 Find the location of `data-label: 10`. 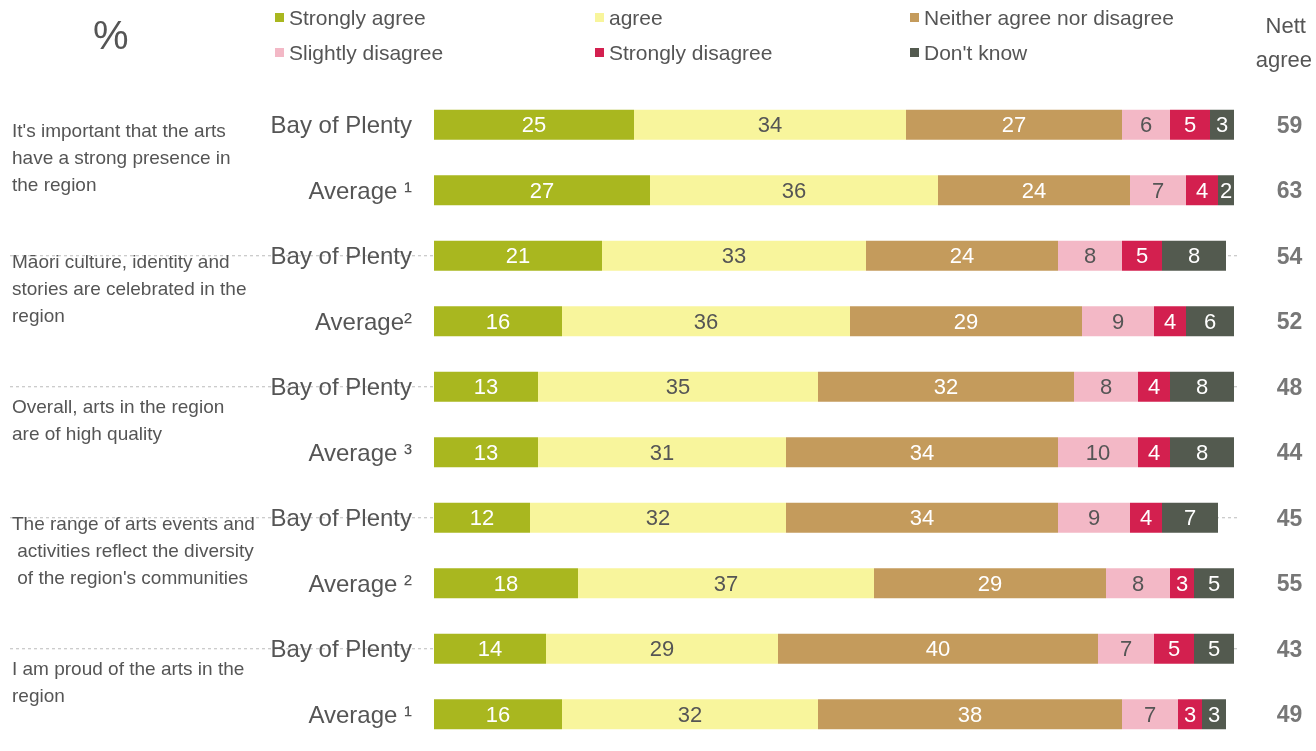

data-label: 10 is located at coordinates (1098, 452).